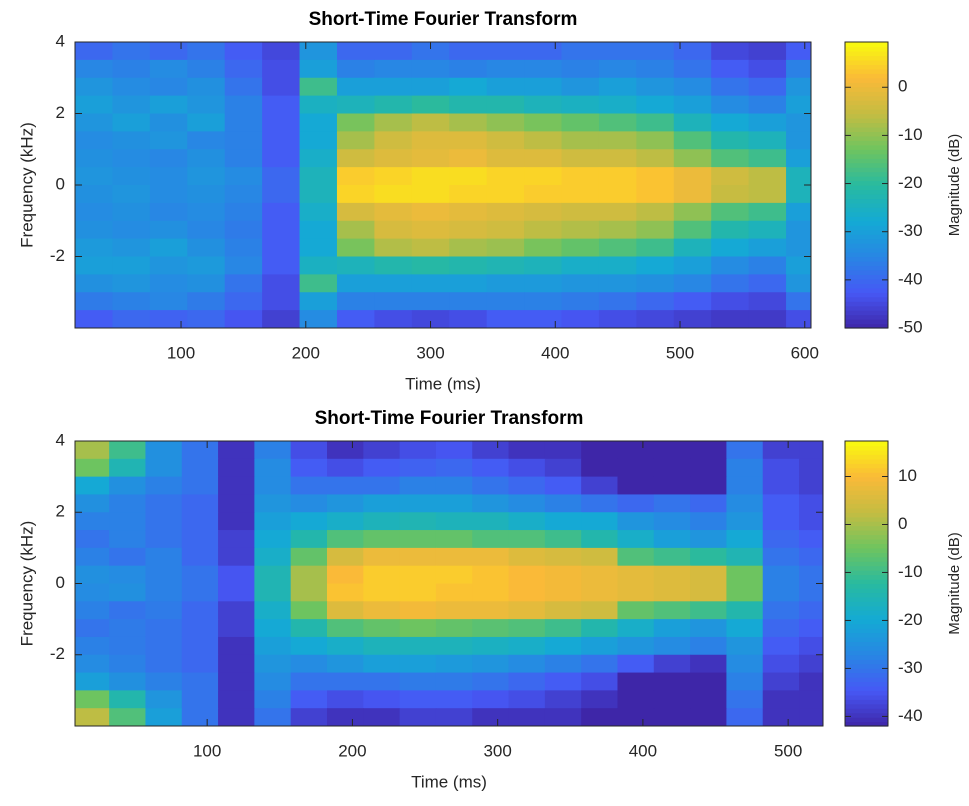 The width and height of the screenshot is (969, 806). What do you see at coordinates (910, 715) in the screenshot?
I see `colorbar-tick-label: -40` at bounding box center [910, 715].